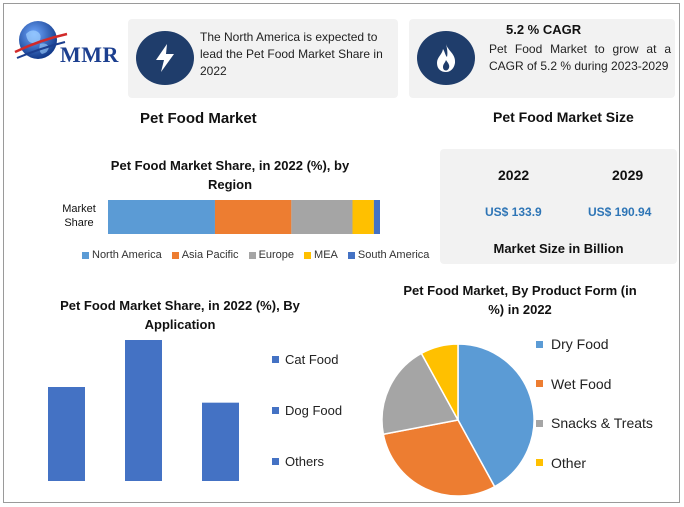 The image size is (684, 507). I want to click on application-legend-item-dog-food: Dog Food, so click(307, 410).